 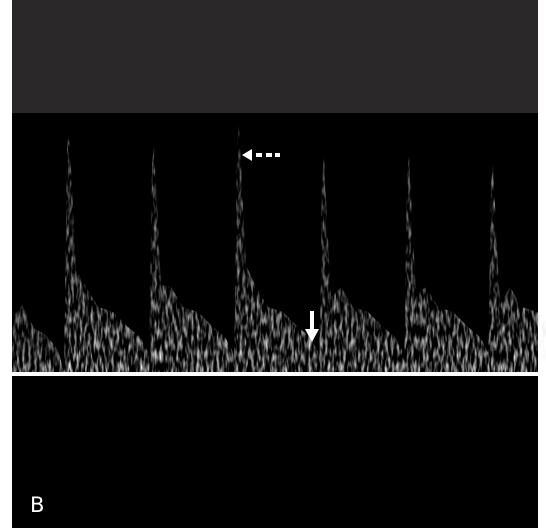 I want to click on panel-label: B, so click(x=37, y=505).